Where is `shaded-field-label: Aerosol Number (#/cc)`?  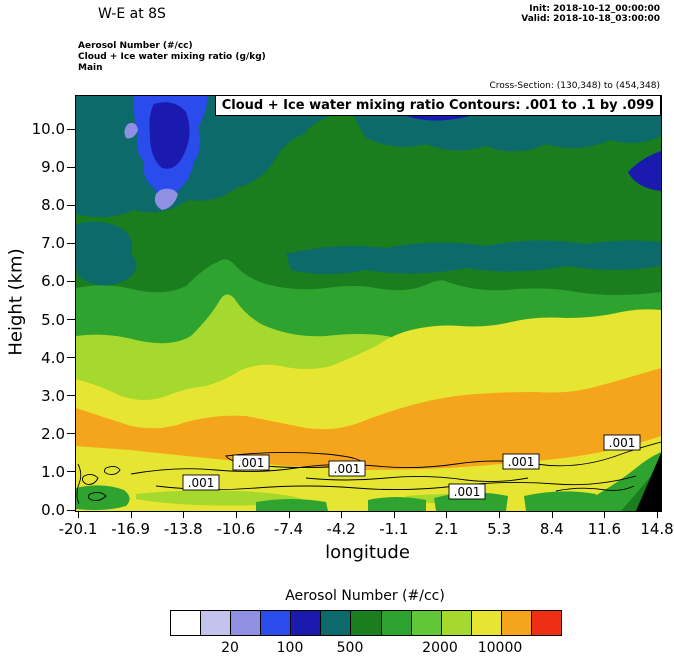 shaded-field-label: Aerosol Number (#/cc) is located at coordinates (135, 46).